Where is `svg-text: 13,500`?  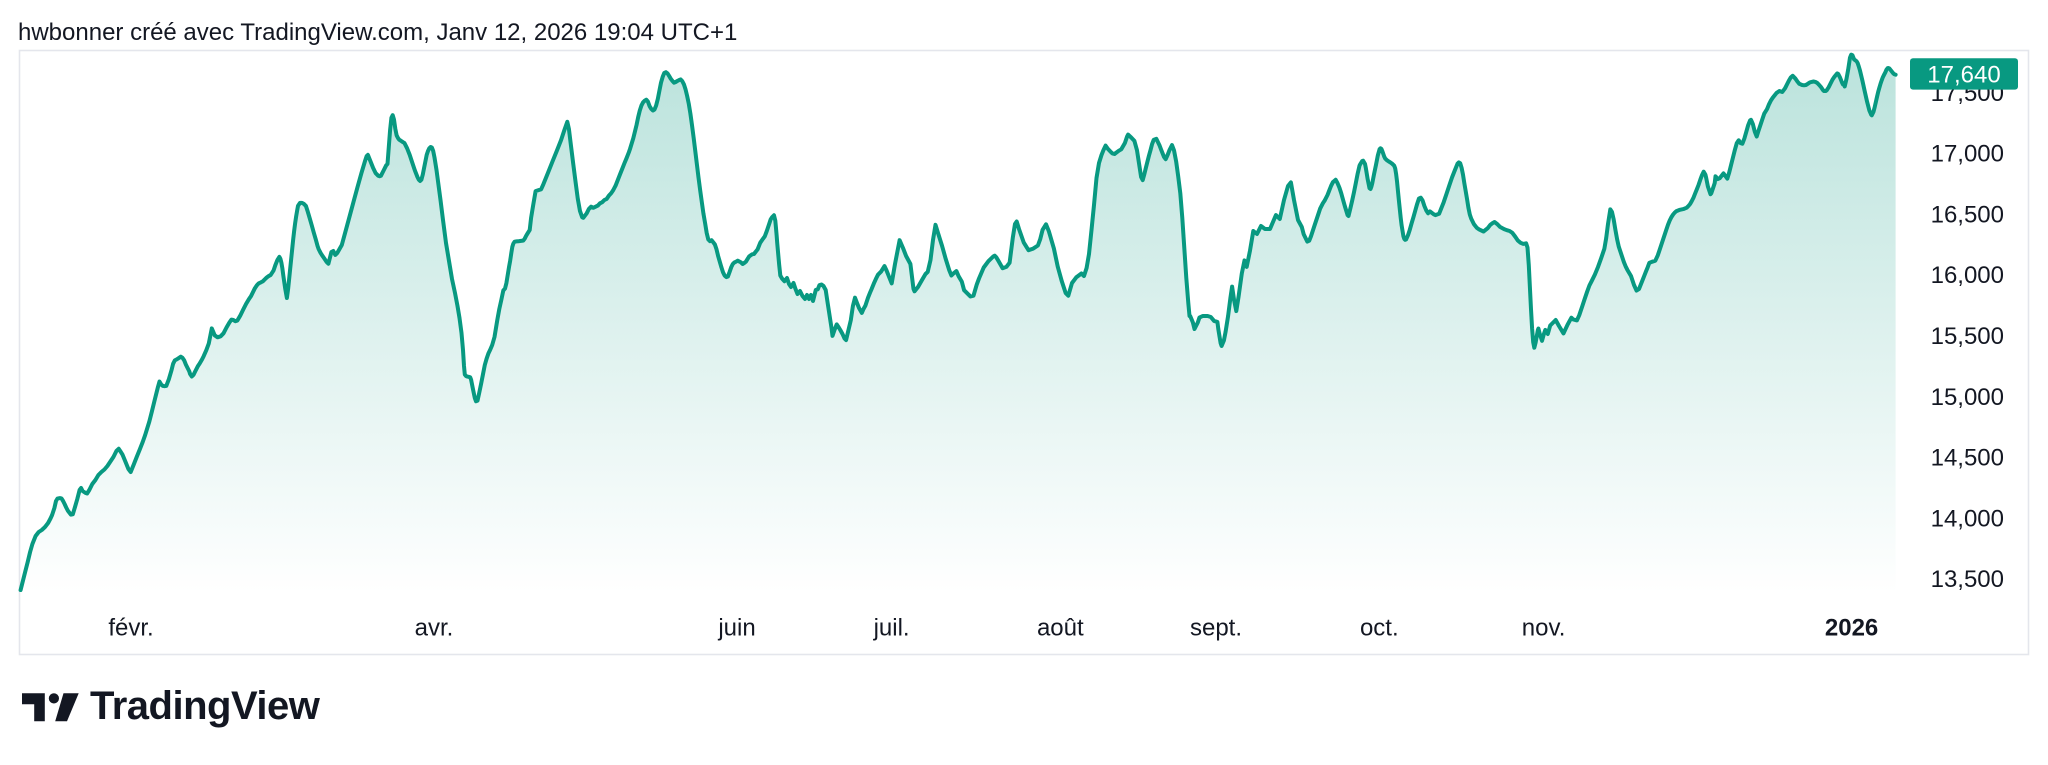
svg-text: 13,500 is located at coordinates (1967, 579).